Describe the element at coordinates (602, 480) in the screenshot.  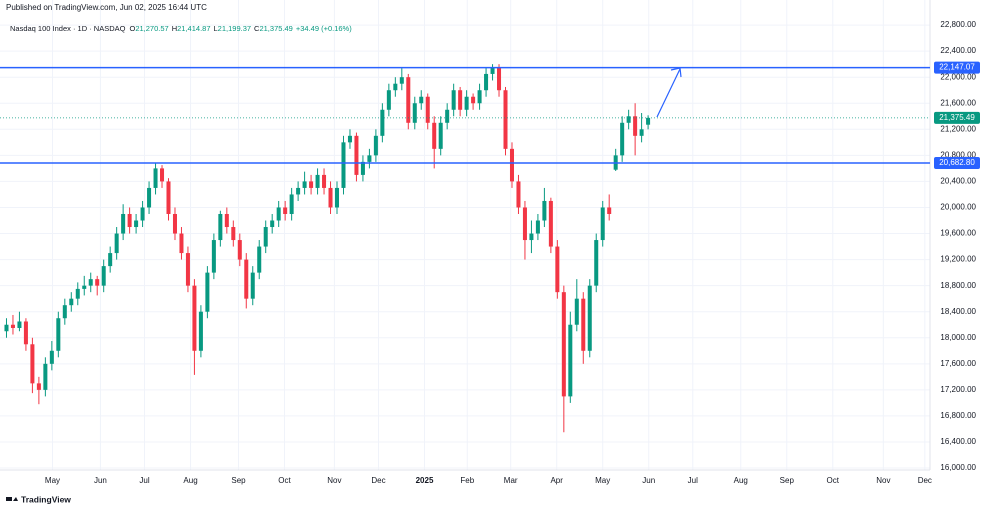
I see `x-tick-label: May` at that location.